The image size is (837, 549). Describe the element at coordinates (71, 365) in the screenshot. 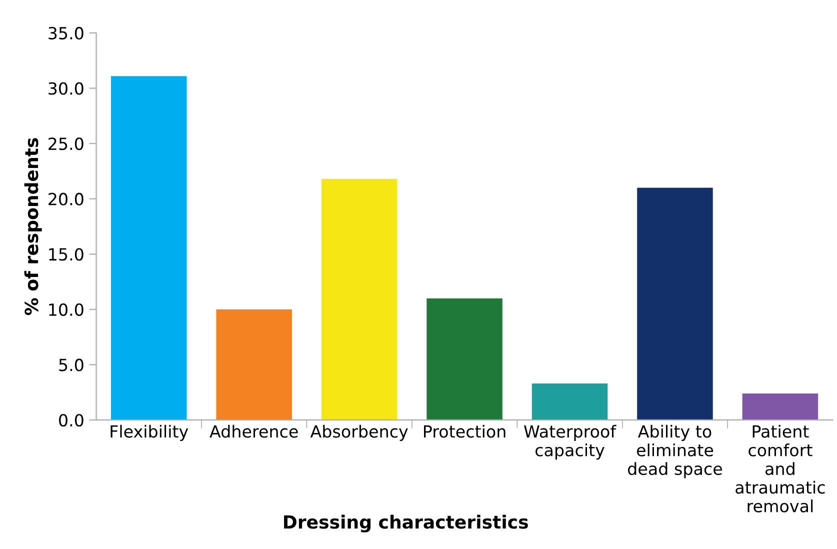

I see `y-tick-label: 5.0` at that location.